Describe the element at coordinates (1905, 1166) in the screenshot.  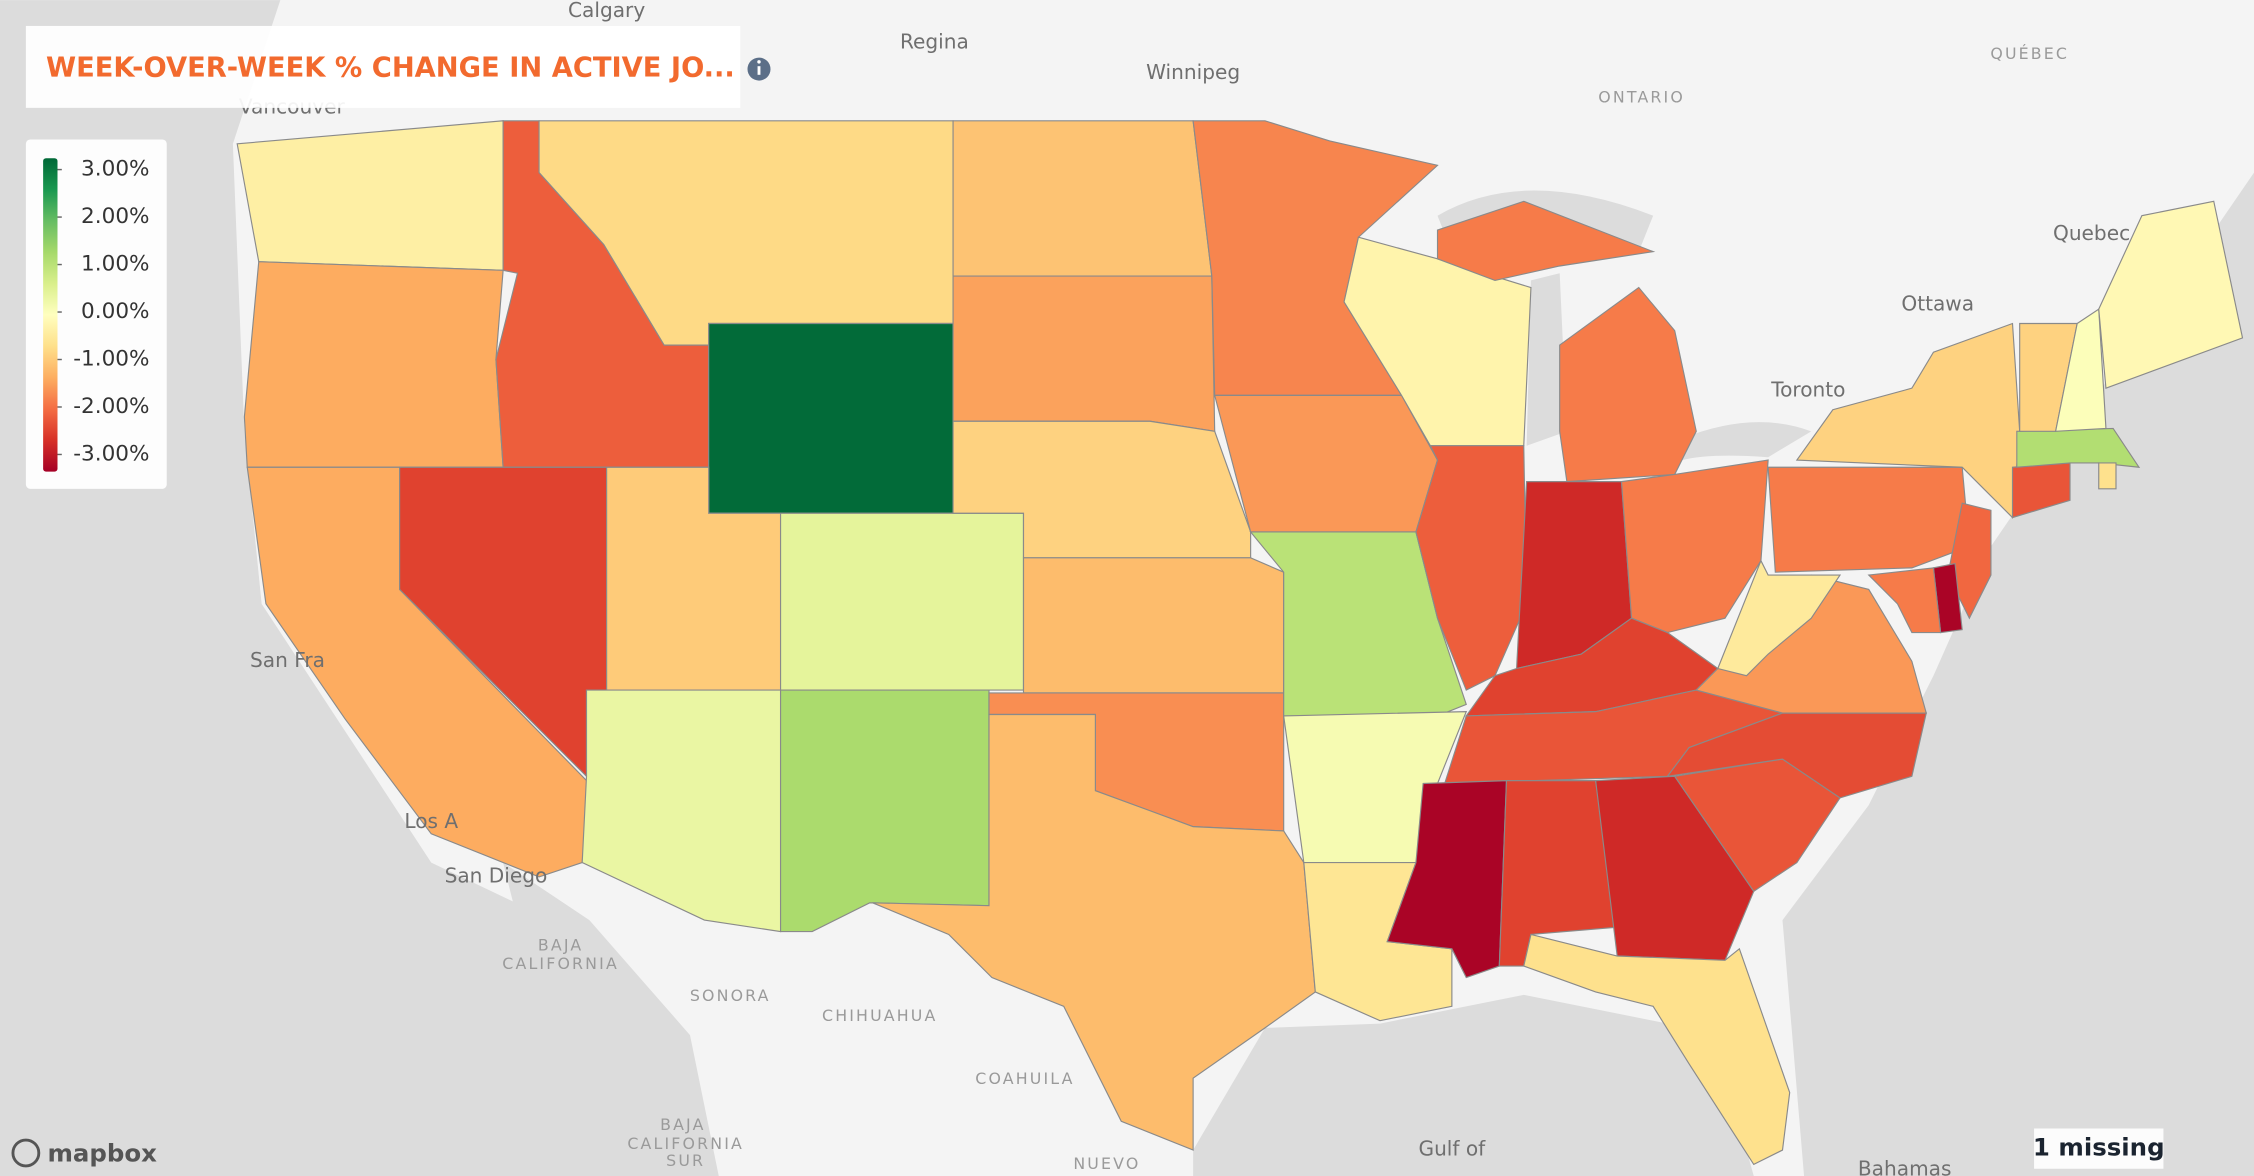
I see `place-label: Bahamas` at that location.